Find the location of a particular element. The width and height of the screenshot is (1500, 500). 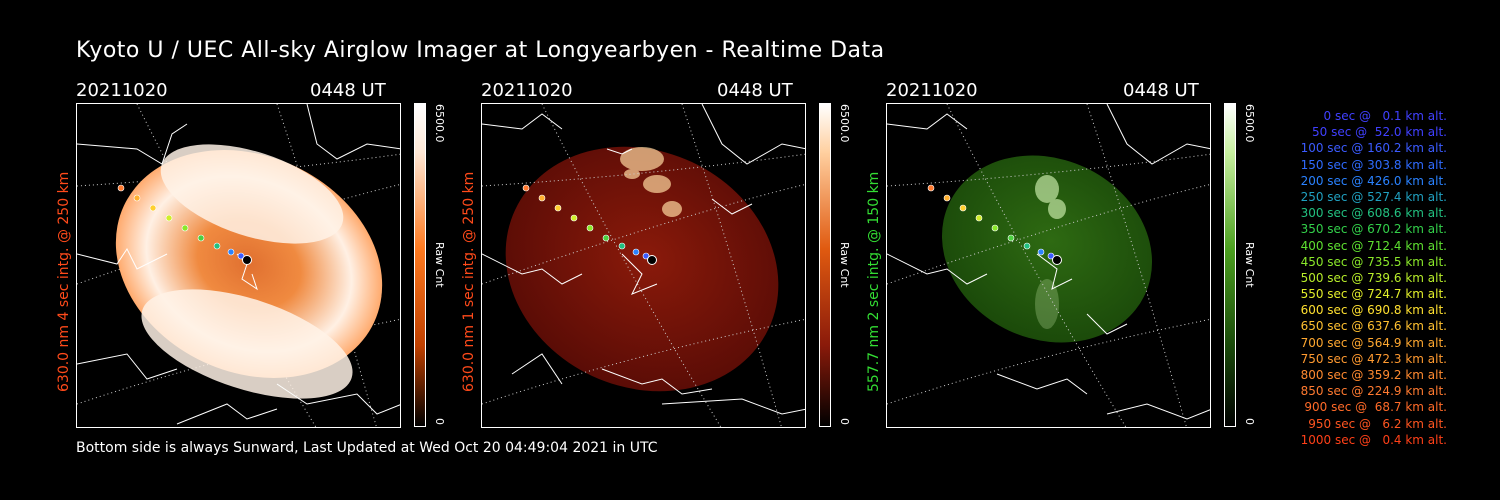

legend-entry: 650 sec @ 637.6 km alt. is located at coordinates (1373, 326).